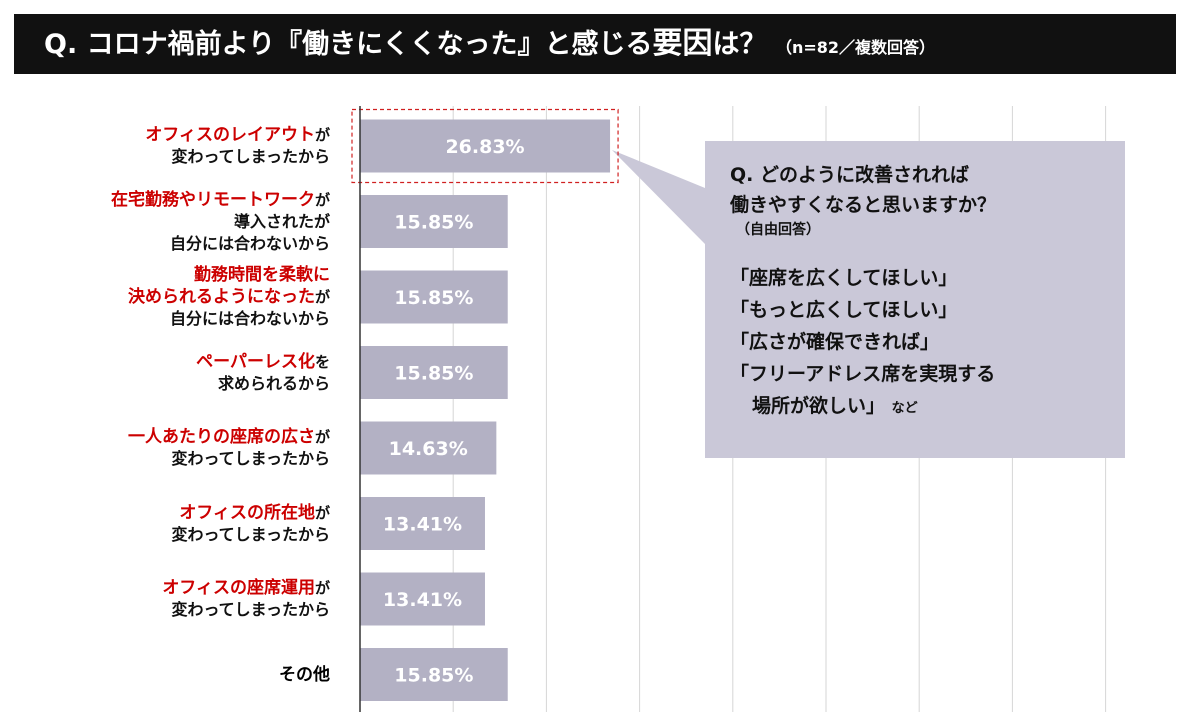 Image resolution: width=1192 pixels, height=726 pixels. I want to click on sample-note: （n=82／複数回答）, so click(855, 47).